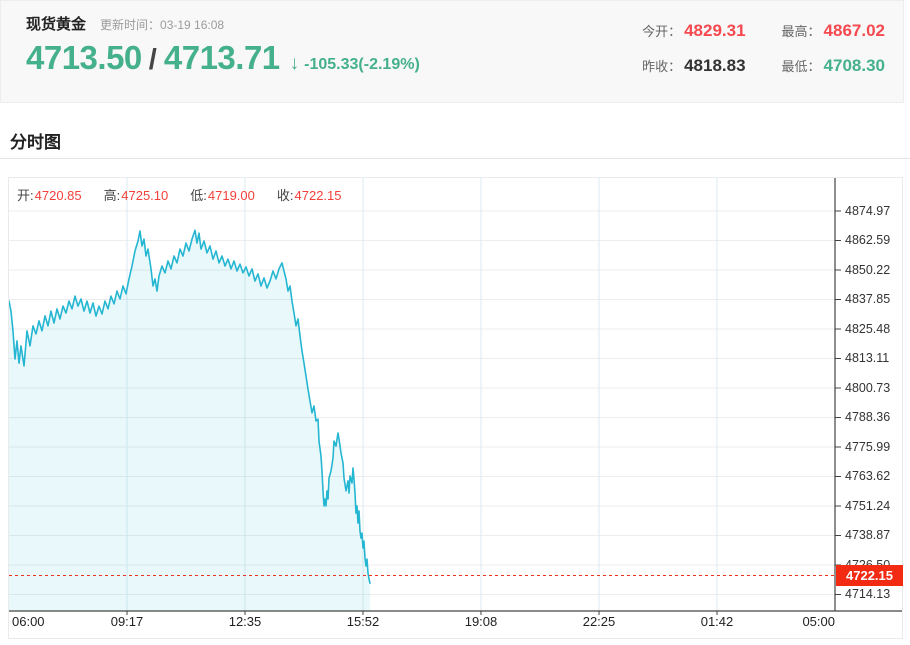  Describe the element at coordinates (28, 621) in the screenshot. I see `x-axis-label: 06:00` at that location.